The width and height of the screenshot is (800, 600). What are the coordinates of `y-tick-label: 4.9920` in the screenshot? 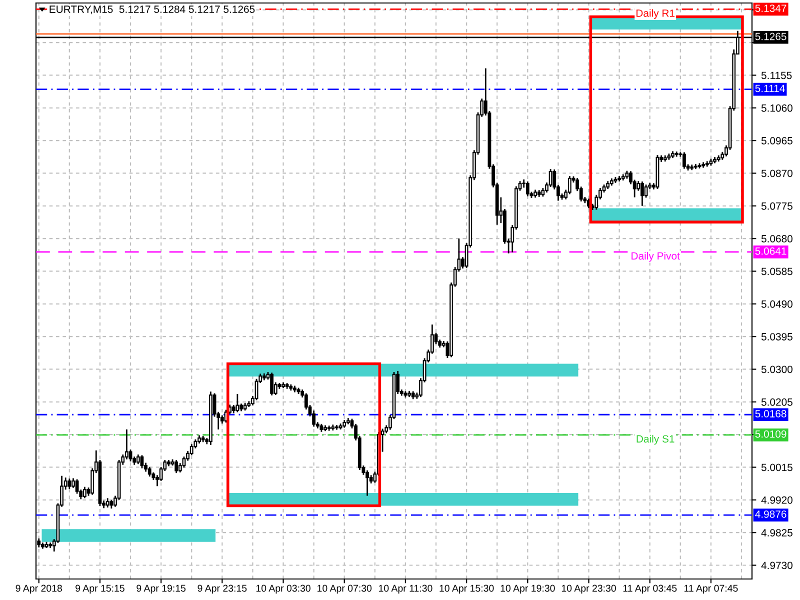 It's located at (776, 500).